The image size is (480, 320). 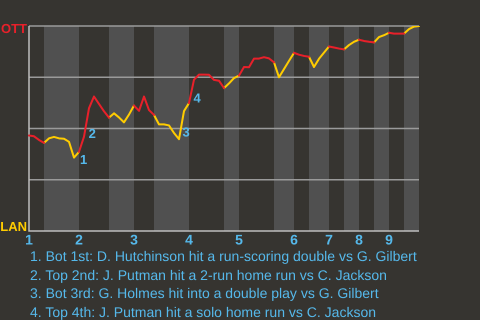 I want to click on x-tick-label: 9, so click(x=389, y=239).